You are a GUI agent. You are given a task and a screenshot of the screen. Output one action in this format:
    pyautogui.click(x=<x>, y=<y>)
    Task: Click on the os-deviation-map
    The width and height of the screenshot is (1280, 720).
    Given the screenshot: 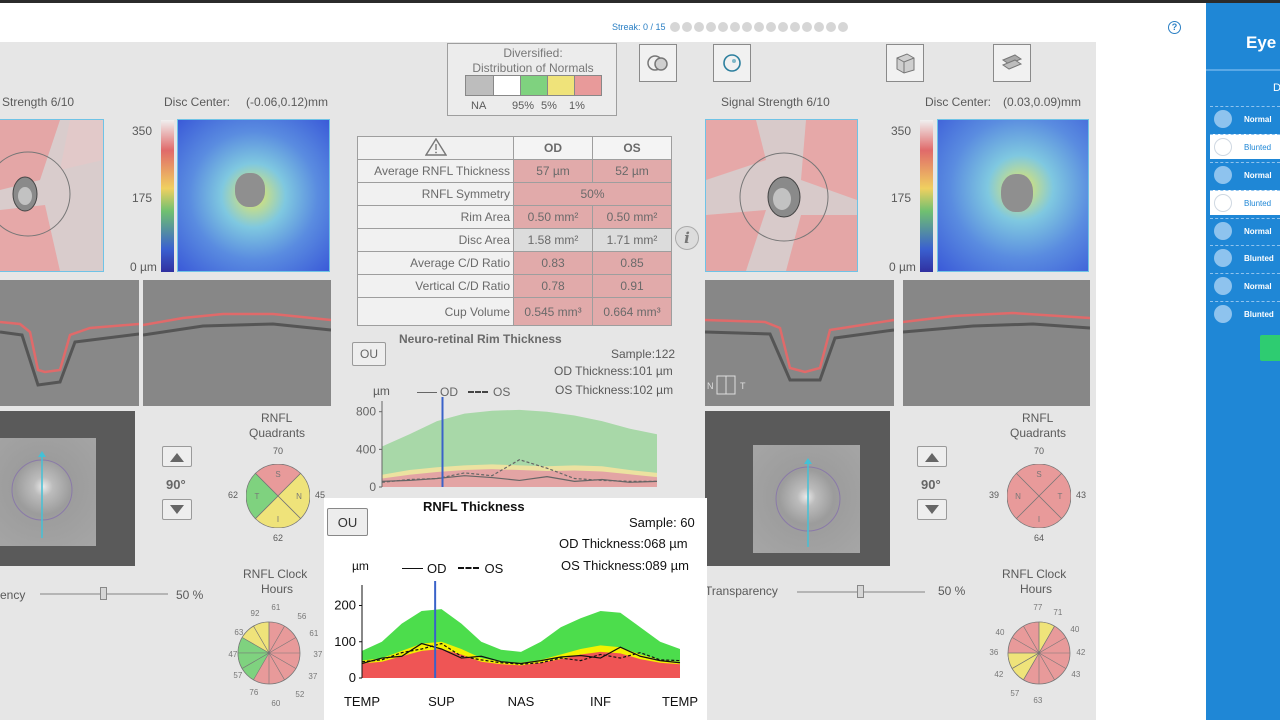 What is the action you would take?
    pyautogui.click(x=1013, y=195)
    